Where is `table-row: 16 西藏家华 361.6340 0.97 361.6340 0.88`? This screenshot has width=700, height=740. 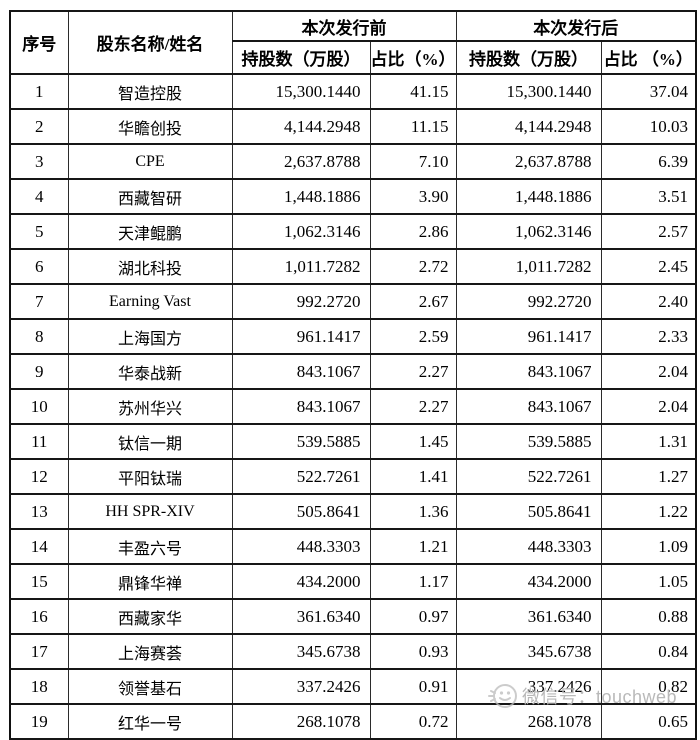
table-row: 16 西藏家华 361.6340 0.97 361.6340 0.88 is located at coordinates (353, 616).